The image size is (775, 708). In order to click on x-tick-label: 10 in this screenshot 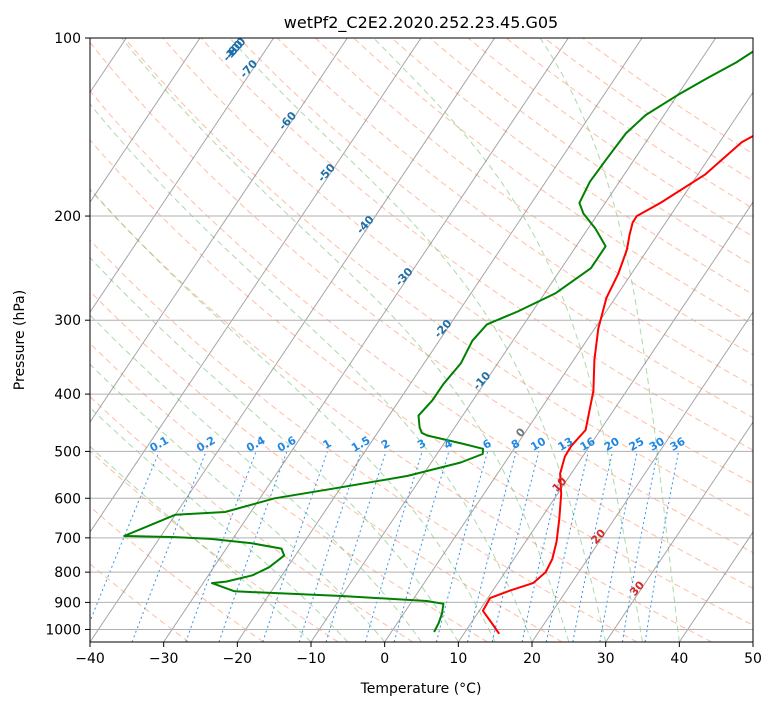, I will do `click(458, 659)`.